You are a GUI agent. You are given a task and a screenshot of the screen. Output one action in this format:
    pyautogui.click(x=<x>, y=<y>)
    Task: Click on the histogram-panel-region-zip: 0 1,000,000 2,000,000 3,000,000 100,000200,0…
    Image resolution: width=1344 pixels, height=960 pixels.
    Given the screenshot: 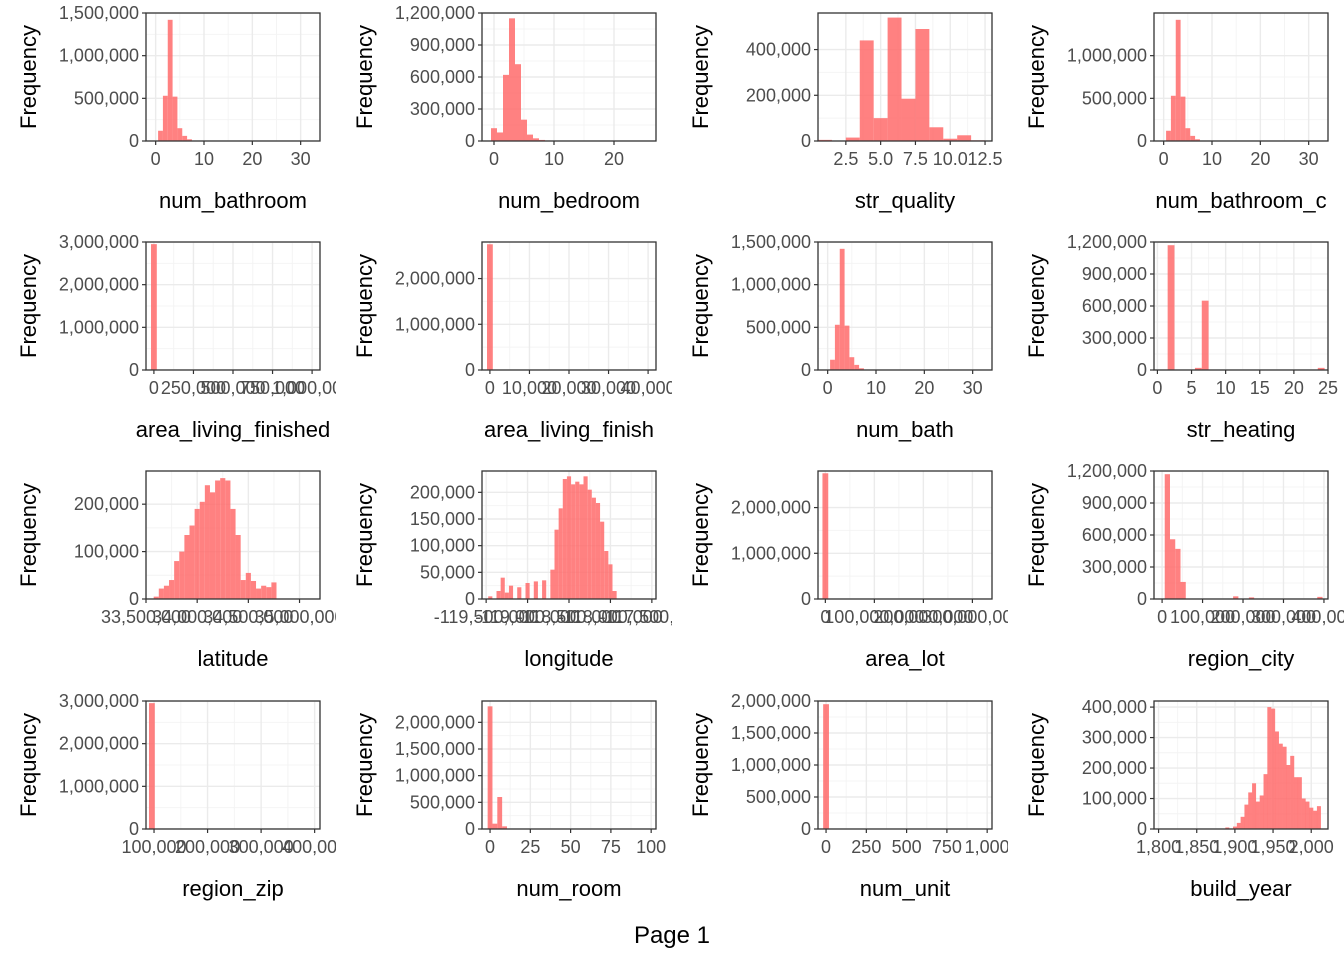 What is the action you would take?
    pyautogui.click(x=176, y=796)
    